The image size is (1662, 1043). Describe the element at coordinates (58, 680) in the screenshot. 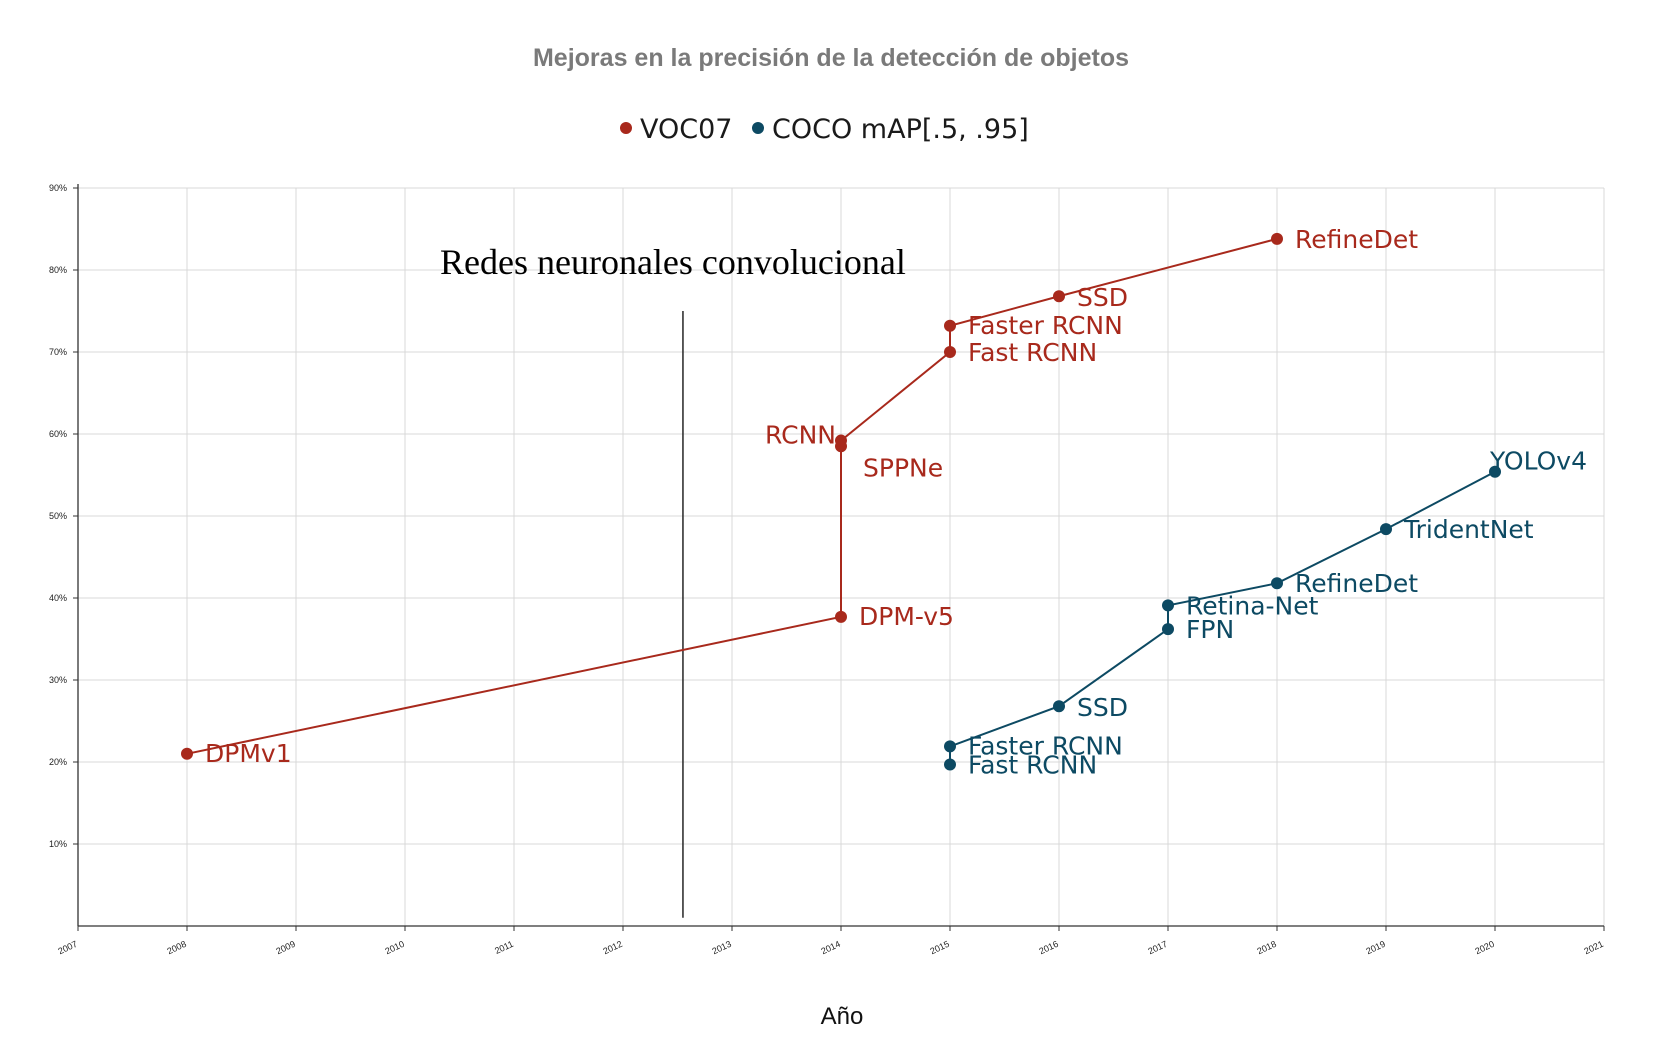

I see `y-tick-label: 30%` at that location.